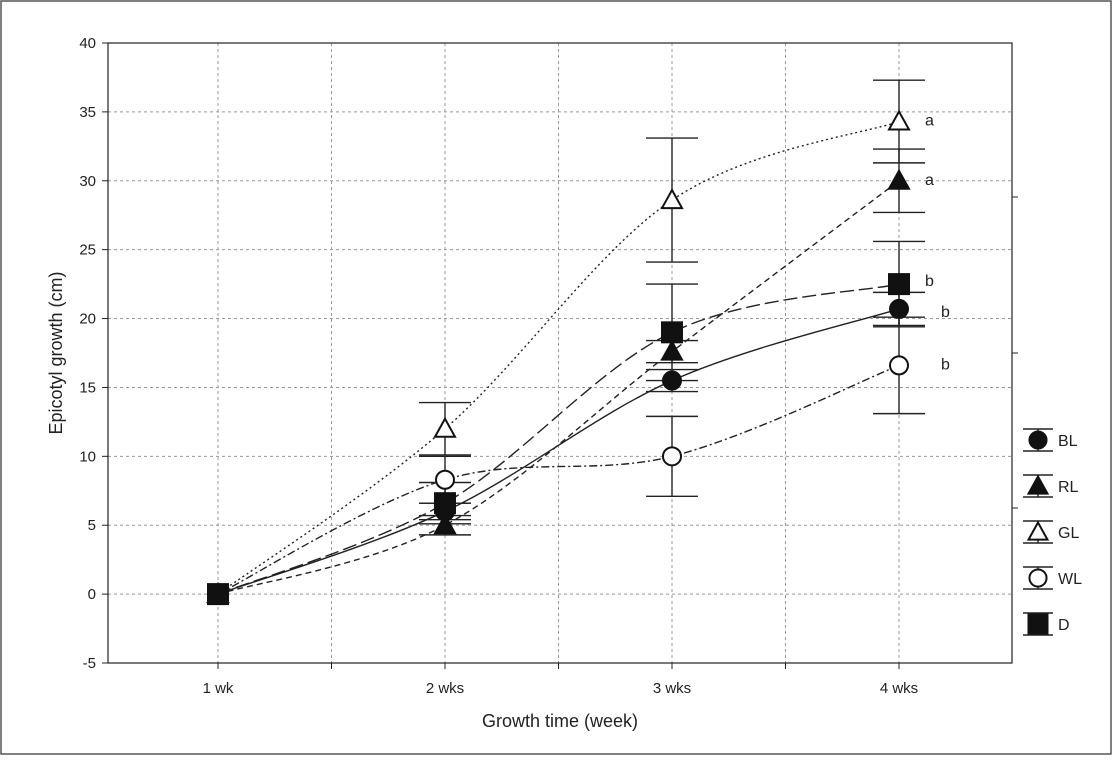 This screenshot has width=1112, height=760. I want to click on legend-item-bl: BL, so click(1050, 440).